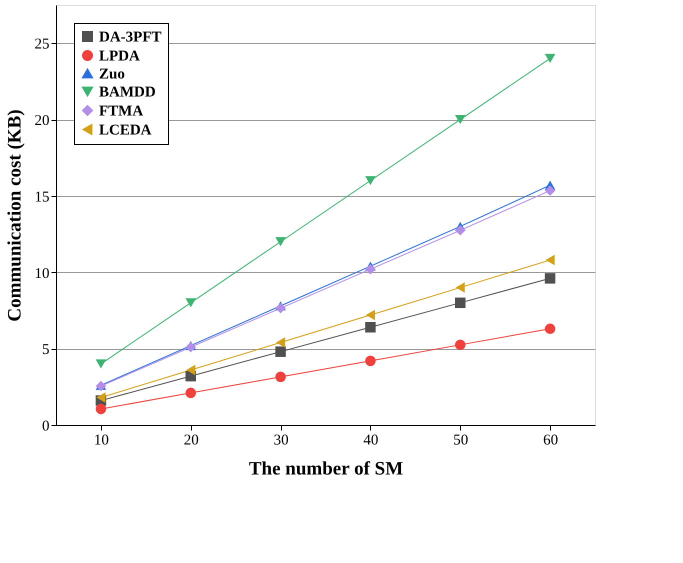 This screenshot has width=683, height=563. Describe the element at coordinates (112, 74) in the screenshot. I see `legend-label: Zuo` at that location.